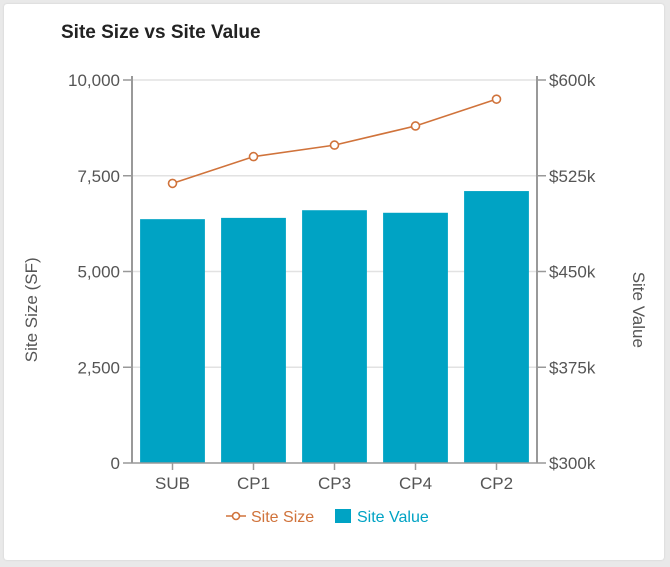 The image size is (670, 567). Describe the element at coordinates (496, 483) in the screenshot. I see `x-tick-label-cp2: CP2` at that location.